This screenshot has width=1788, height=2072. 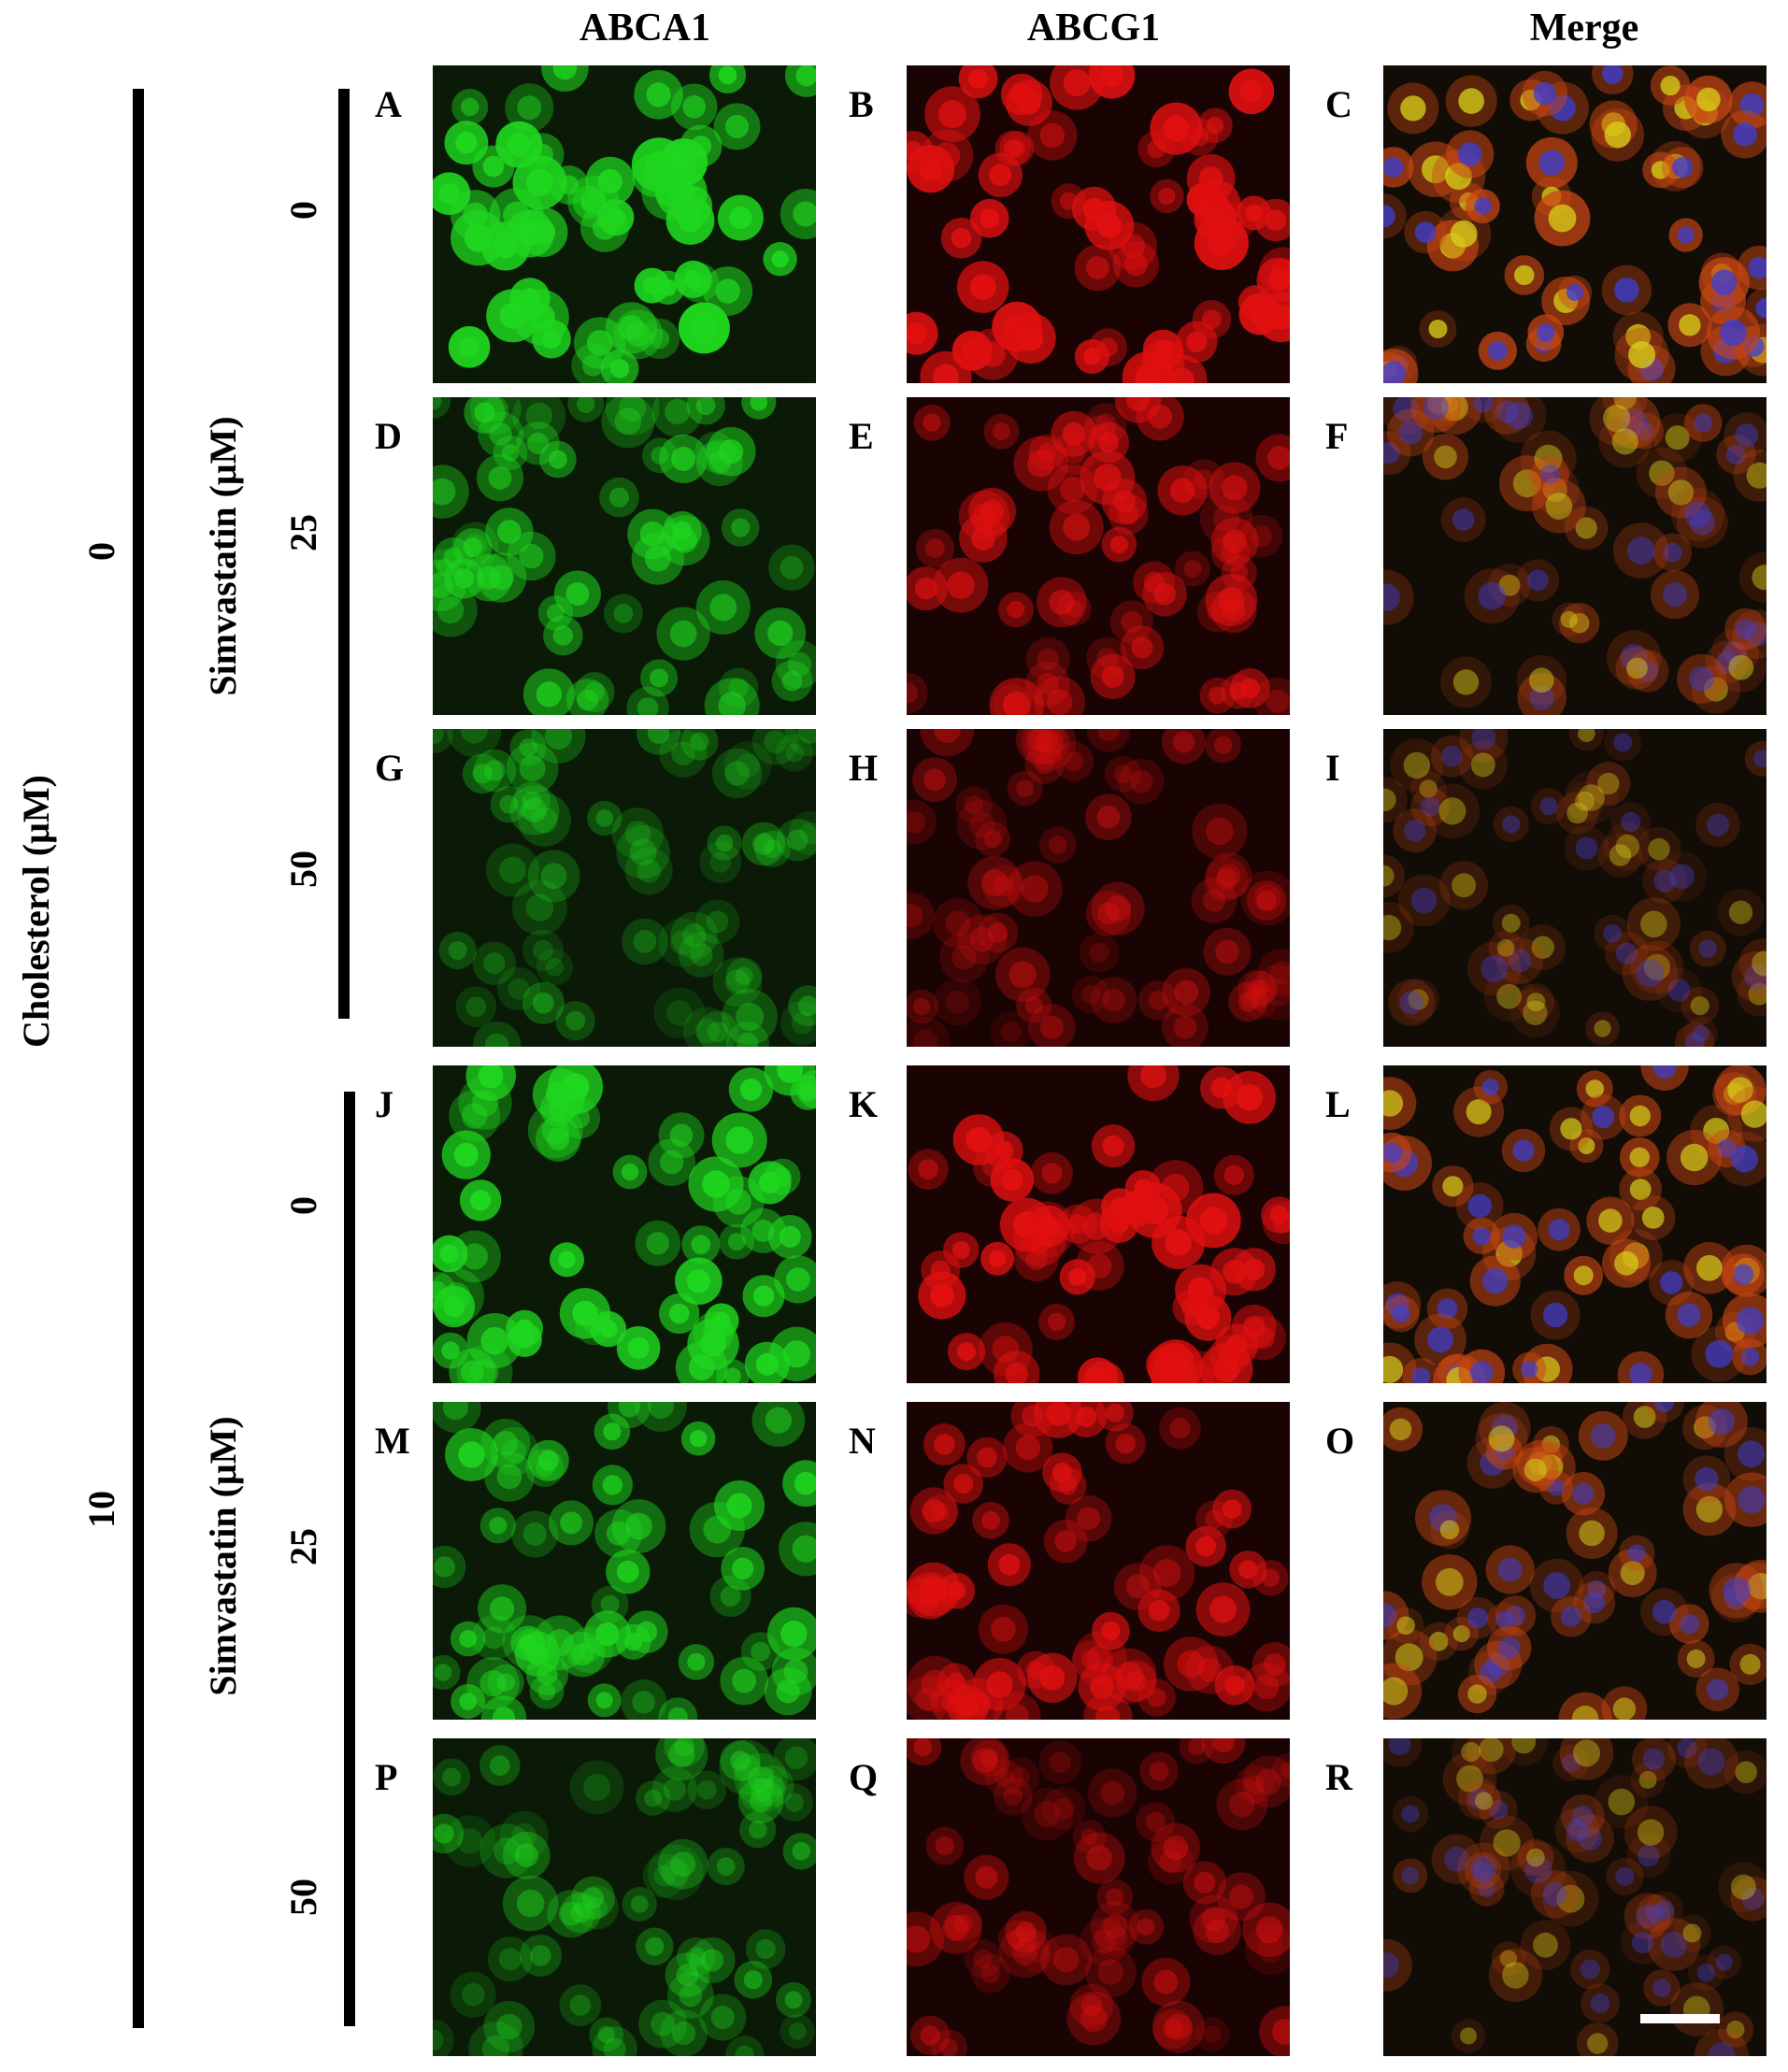 What do you see at coordinates (1575, 1224) in the screenshot?
I see `micrograph-panel-l` at bounding box center [1575, 1224].